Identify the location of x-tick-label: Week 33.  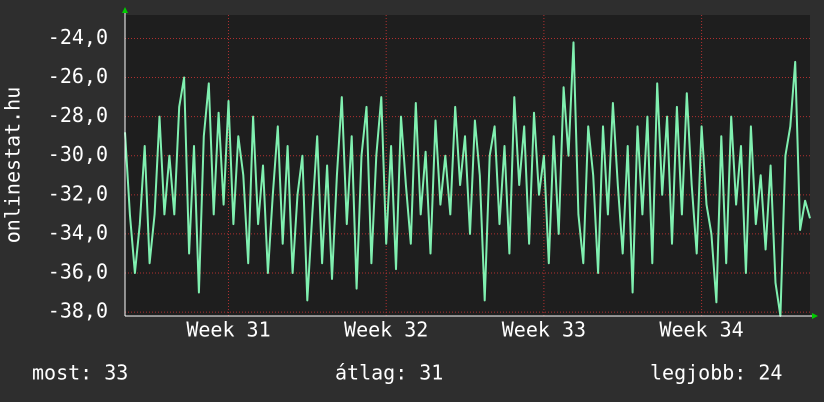
(544, 330).